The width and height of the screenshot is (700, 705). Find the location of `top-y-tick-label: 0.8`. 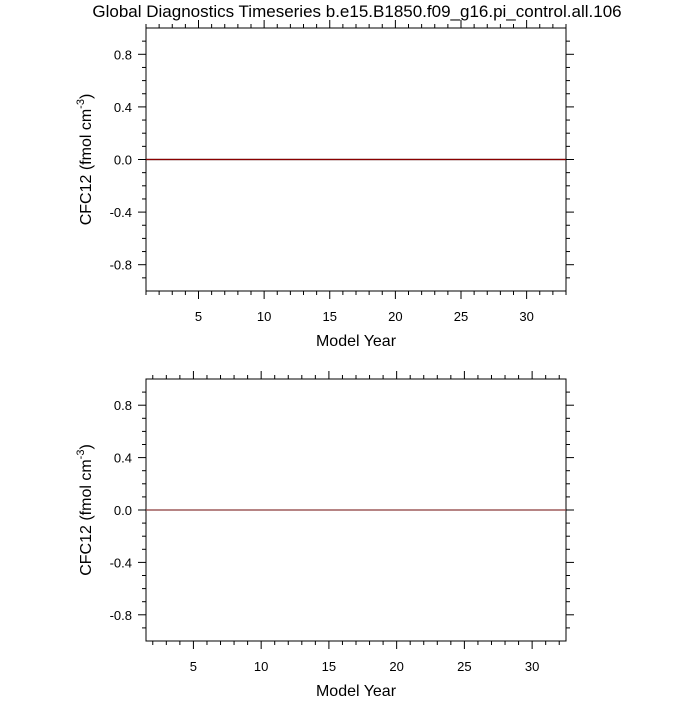

top-y-tick-label: 0.8 is located at coordinates (123, 54).